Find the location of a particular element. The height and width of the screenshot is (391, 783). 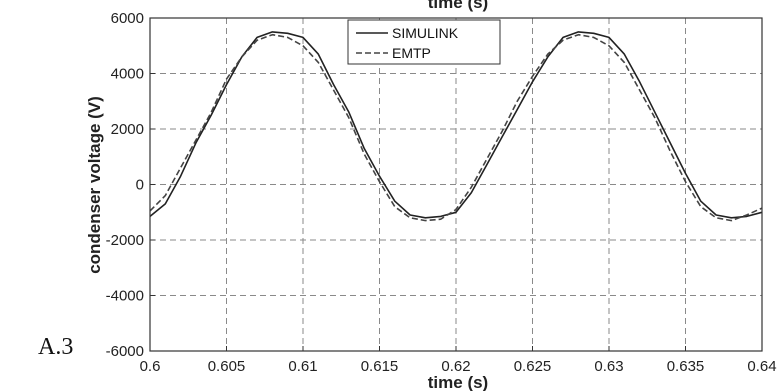

x-tick-label: 0.605 is located at coordinates (227, 366).